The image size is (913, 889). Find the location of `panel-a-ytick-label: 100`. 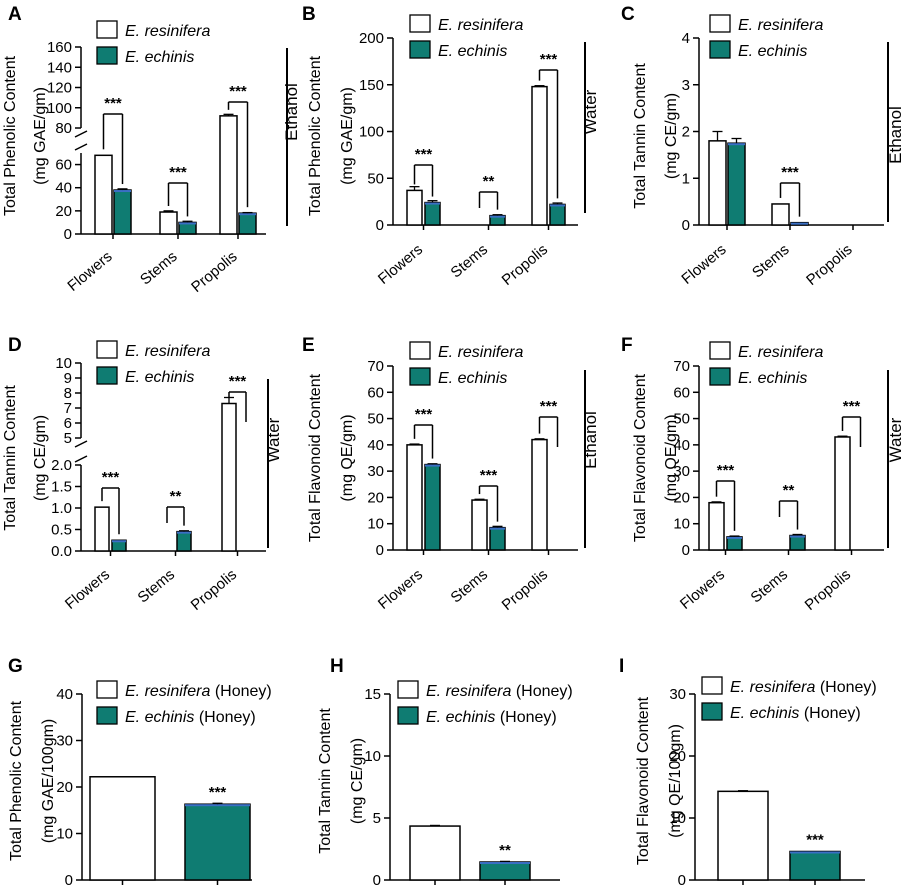

panel-a-ytick-label: 100 is located at coordinates (59, 108).